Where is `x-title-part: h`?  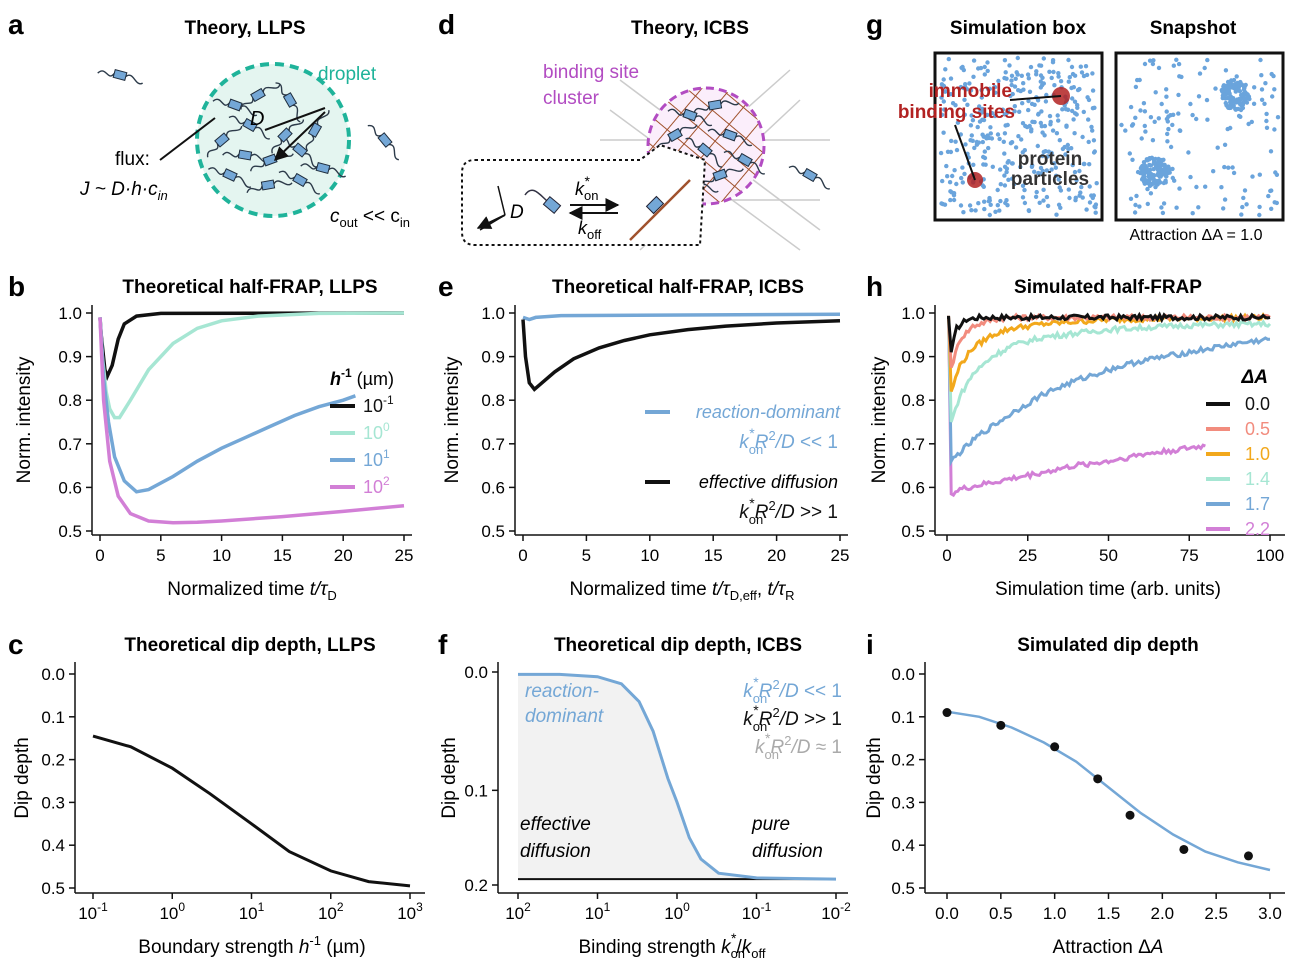
x-title-part: h is located at coordinates (304, 947).